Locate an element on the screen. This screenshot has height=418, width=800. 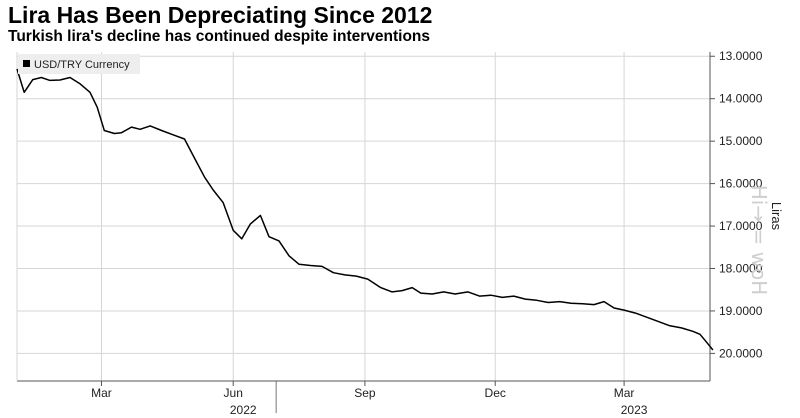
y-tick-label: 13.0000 is located at coordinates (741, 56).